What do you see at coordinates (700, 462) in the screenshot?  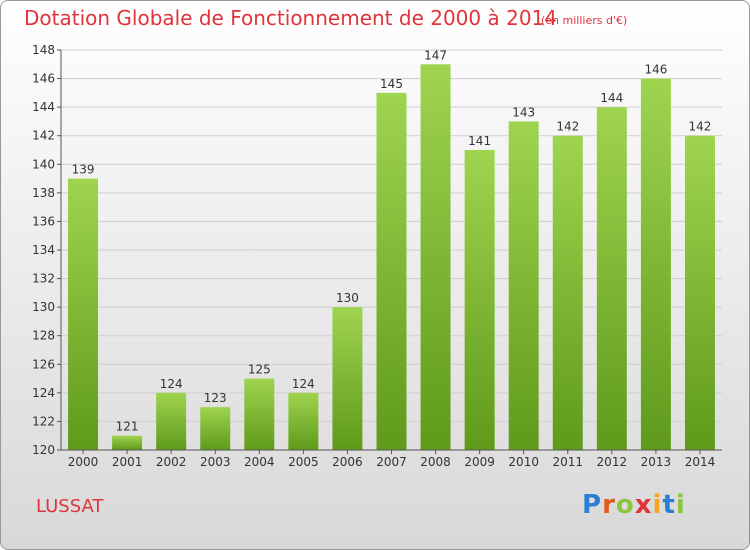 I see `x-tick-label: 2014` at bounding box center [700, 462].